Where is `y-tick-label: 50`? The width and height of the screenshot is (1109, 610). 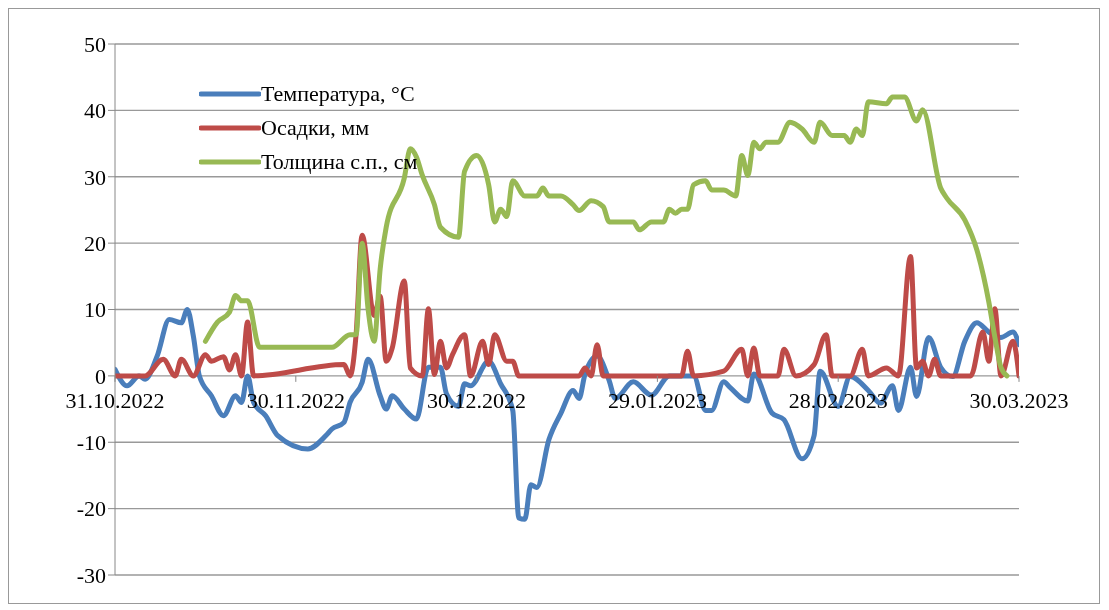
y-tick-label: 50 is located at coordinates (95, 44).